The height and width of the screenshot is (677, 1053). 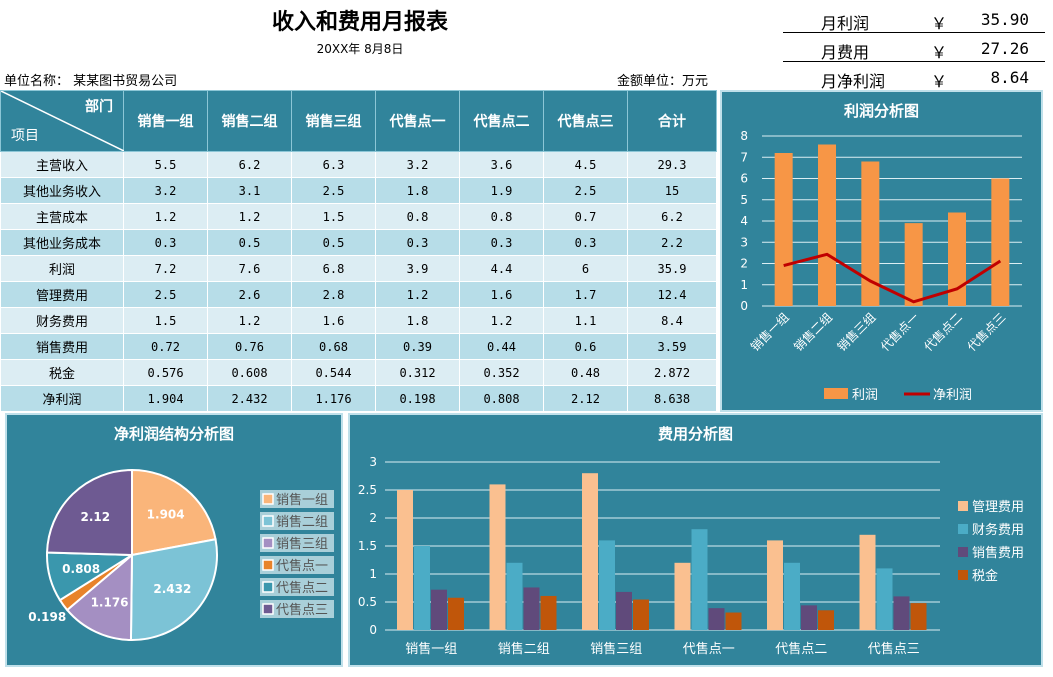 I want to click on table-cell: 6.2, so click(x=249, y=164).